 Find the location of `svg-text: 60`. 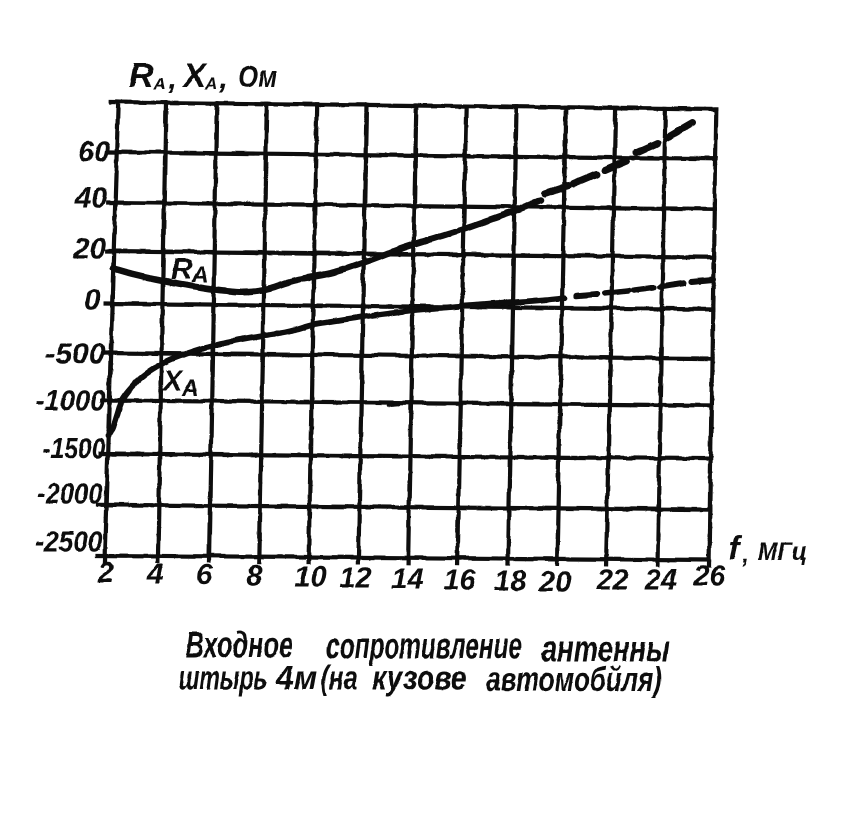

svg-text: 60 is located at coordinates (94, 152).